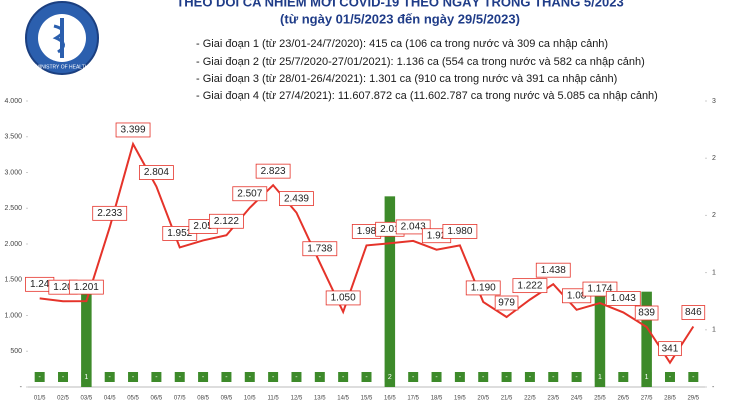 The image size is (730, 410). I want to click on value-label: 2.804, so click(156, 172).